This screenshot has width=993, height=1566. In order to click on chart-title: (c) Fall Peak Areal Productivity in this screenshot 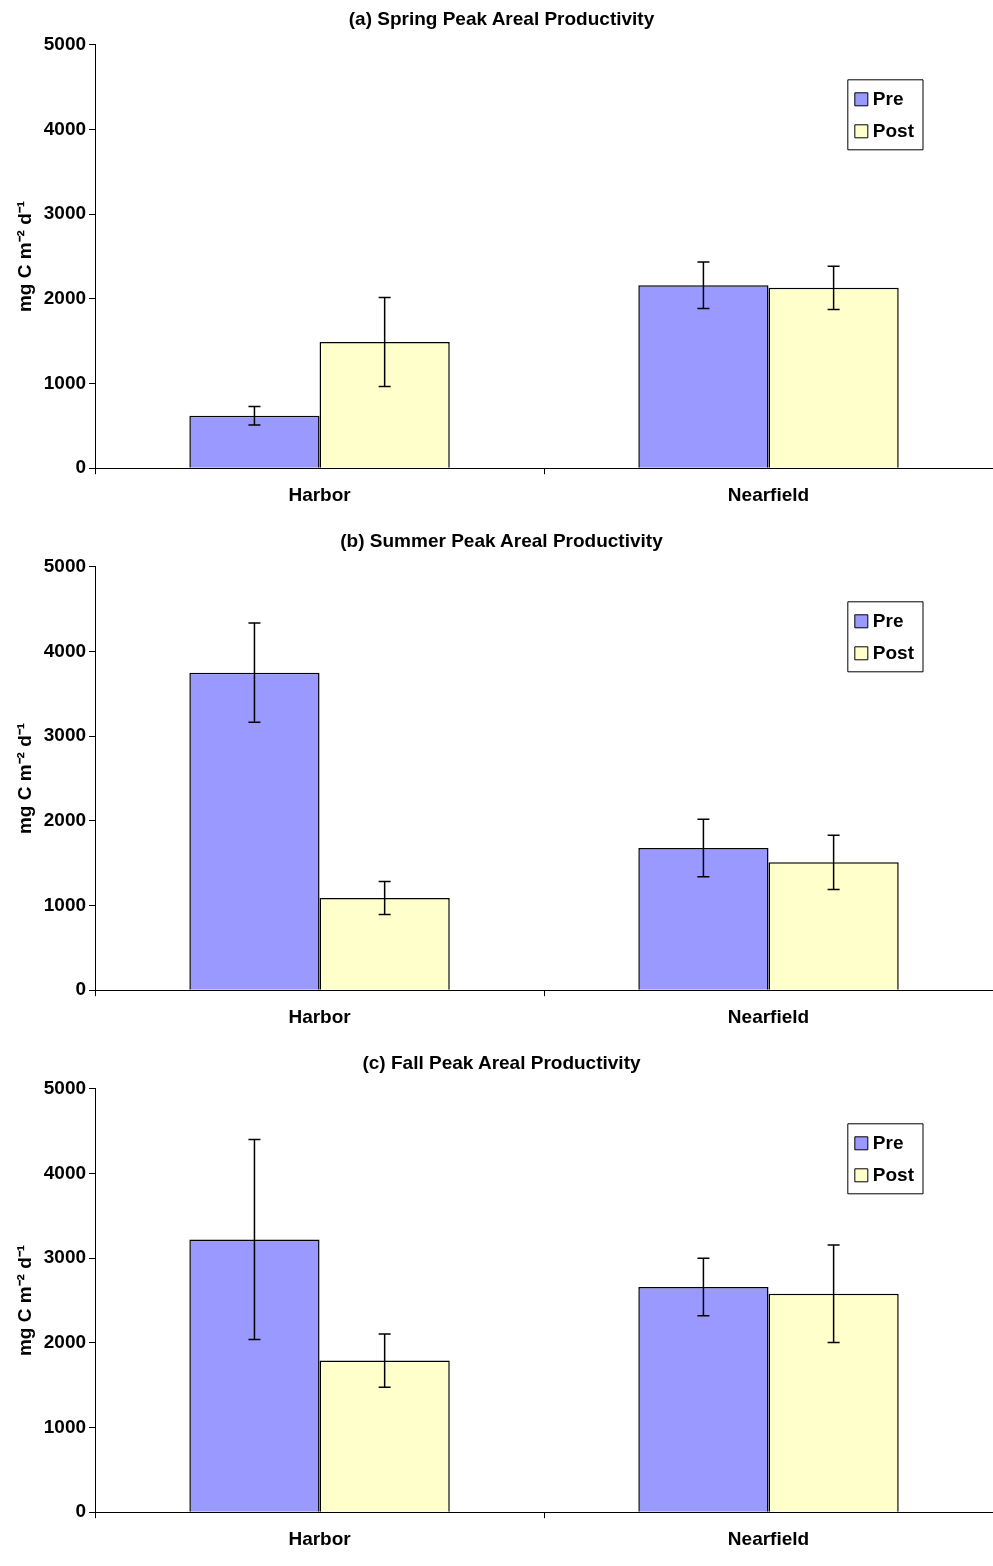, I will do `click(501, 1062)`.